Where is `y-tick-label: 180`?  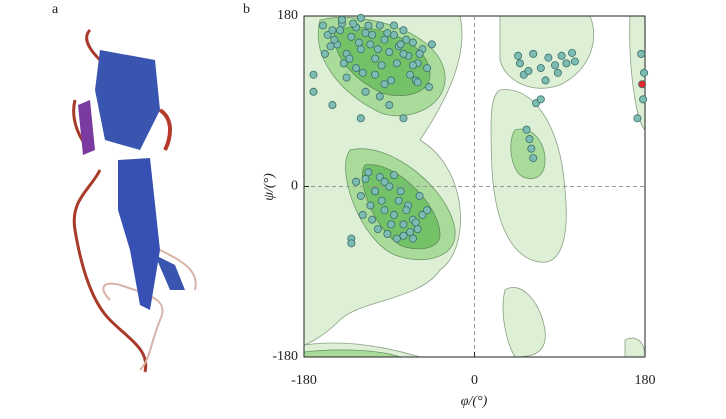
y-tick-label: 180 is located at coordinates (287, 15).